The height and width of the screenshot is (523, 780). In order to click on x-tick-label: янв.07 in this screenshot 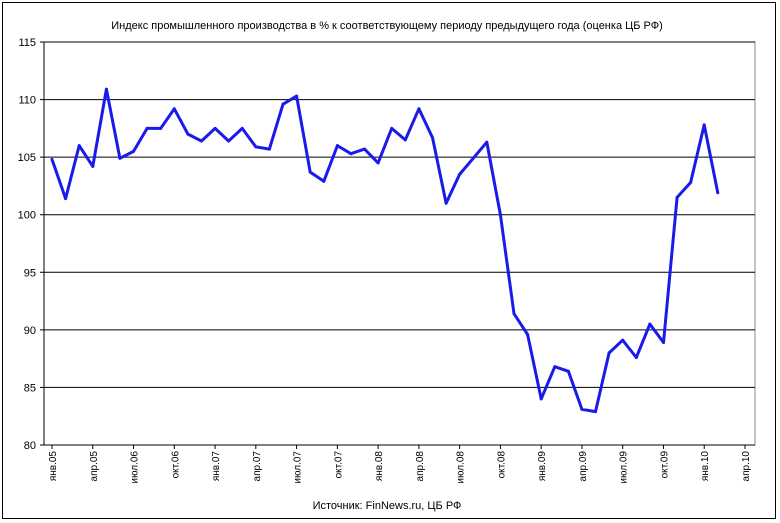, I will do `click(216, 466)`.